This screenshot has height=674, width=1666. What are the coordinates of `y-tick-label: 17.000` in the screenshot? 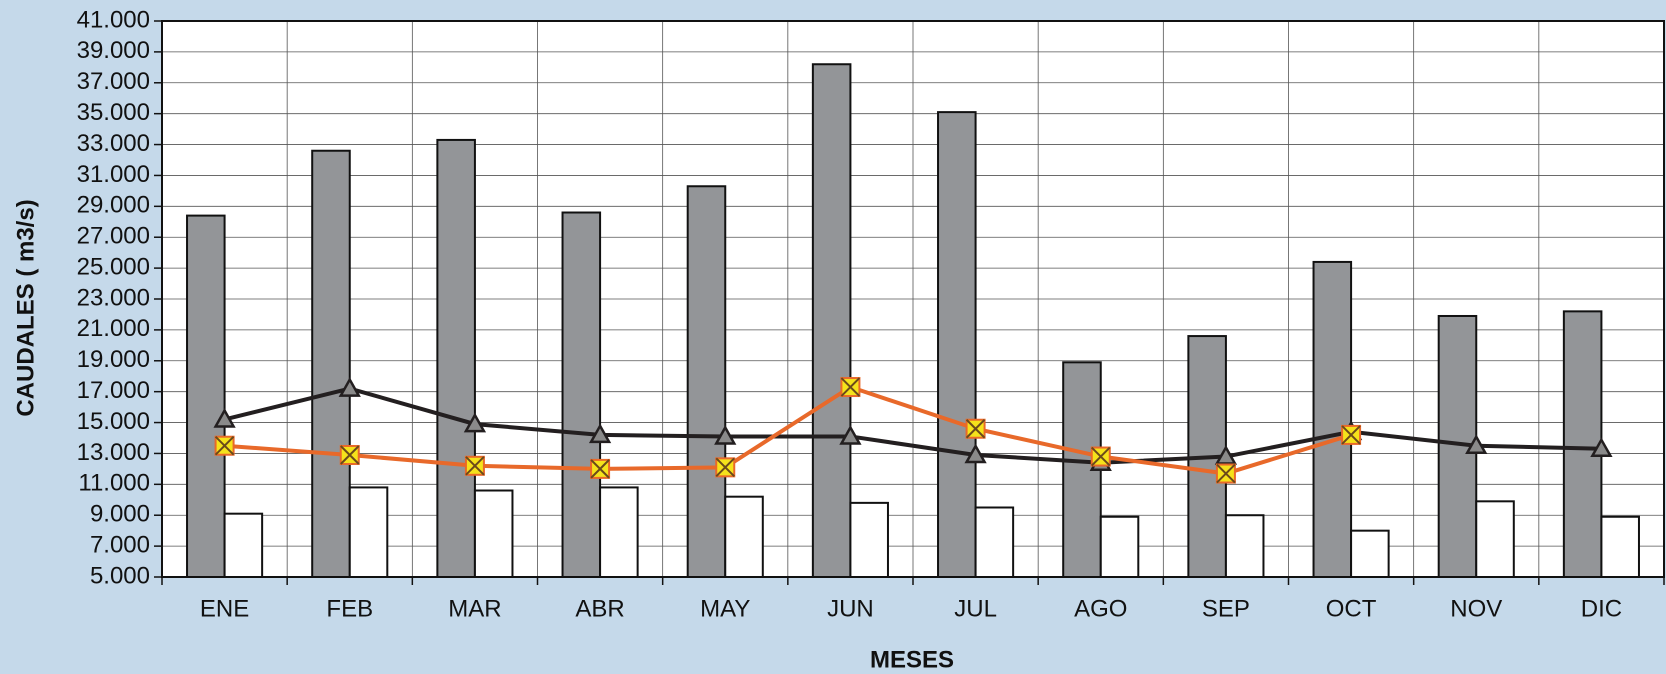 It's located at (113, 390).